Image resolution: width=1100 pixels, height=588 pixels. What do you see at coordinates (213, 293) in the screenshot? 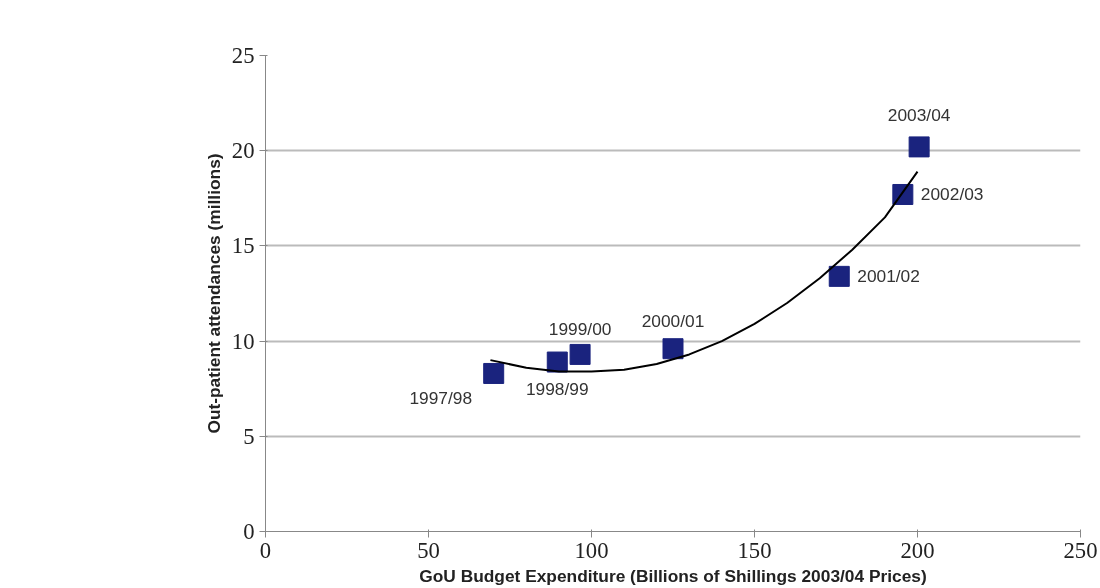
I see `y-axis-title: Out-patient attendances (millions)` at bounding box center [213, 293].